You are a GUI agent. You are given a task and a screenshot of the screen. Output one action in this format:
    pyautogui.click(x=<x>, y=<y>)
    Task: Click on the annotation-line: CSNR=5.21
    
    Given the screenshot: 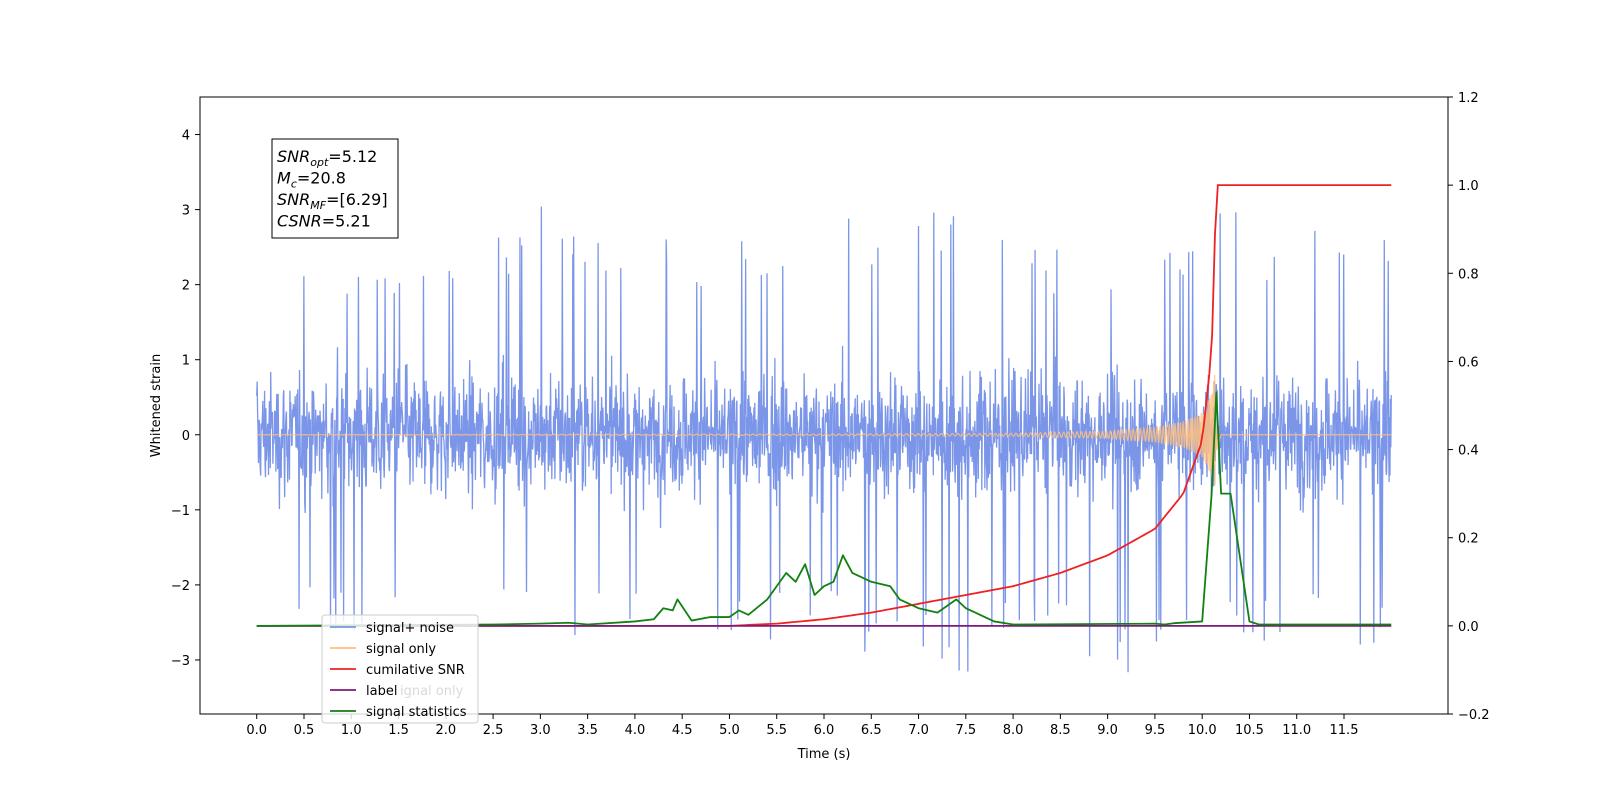 What is the action you would take?
    pyautogui.click(x=324, y=221)
    